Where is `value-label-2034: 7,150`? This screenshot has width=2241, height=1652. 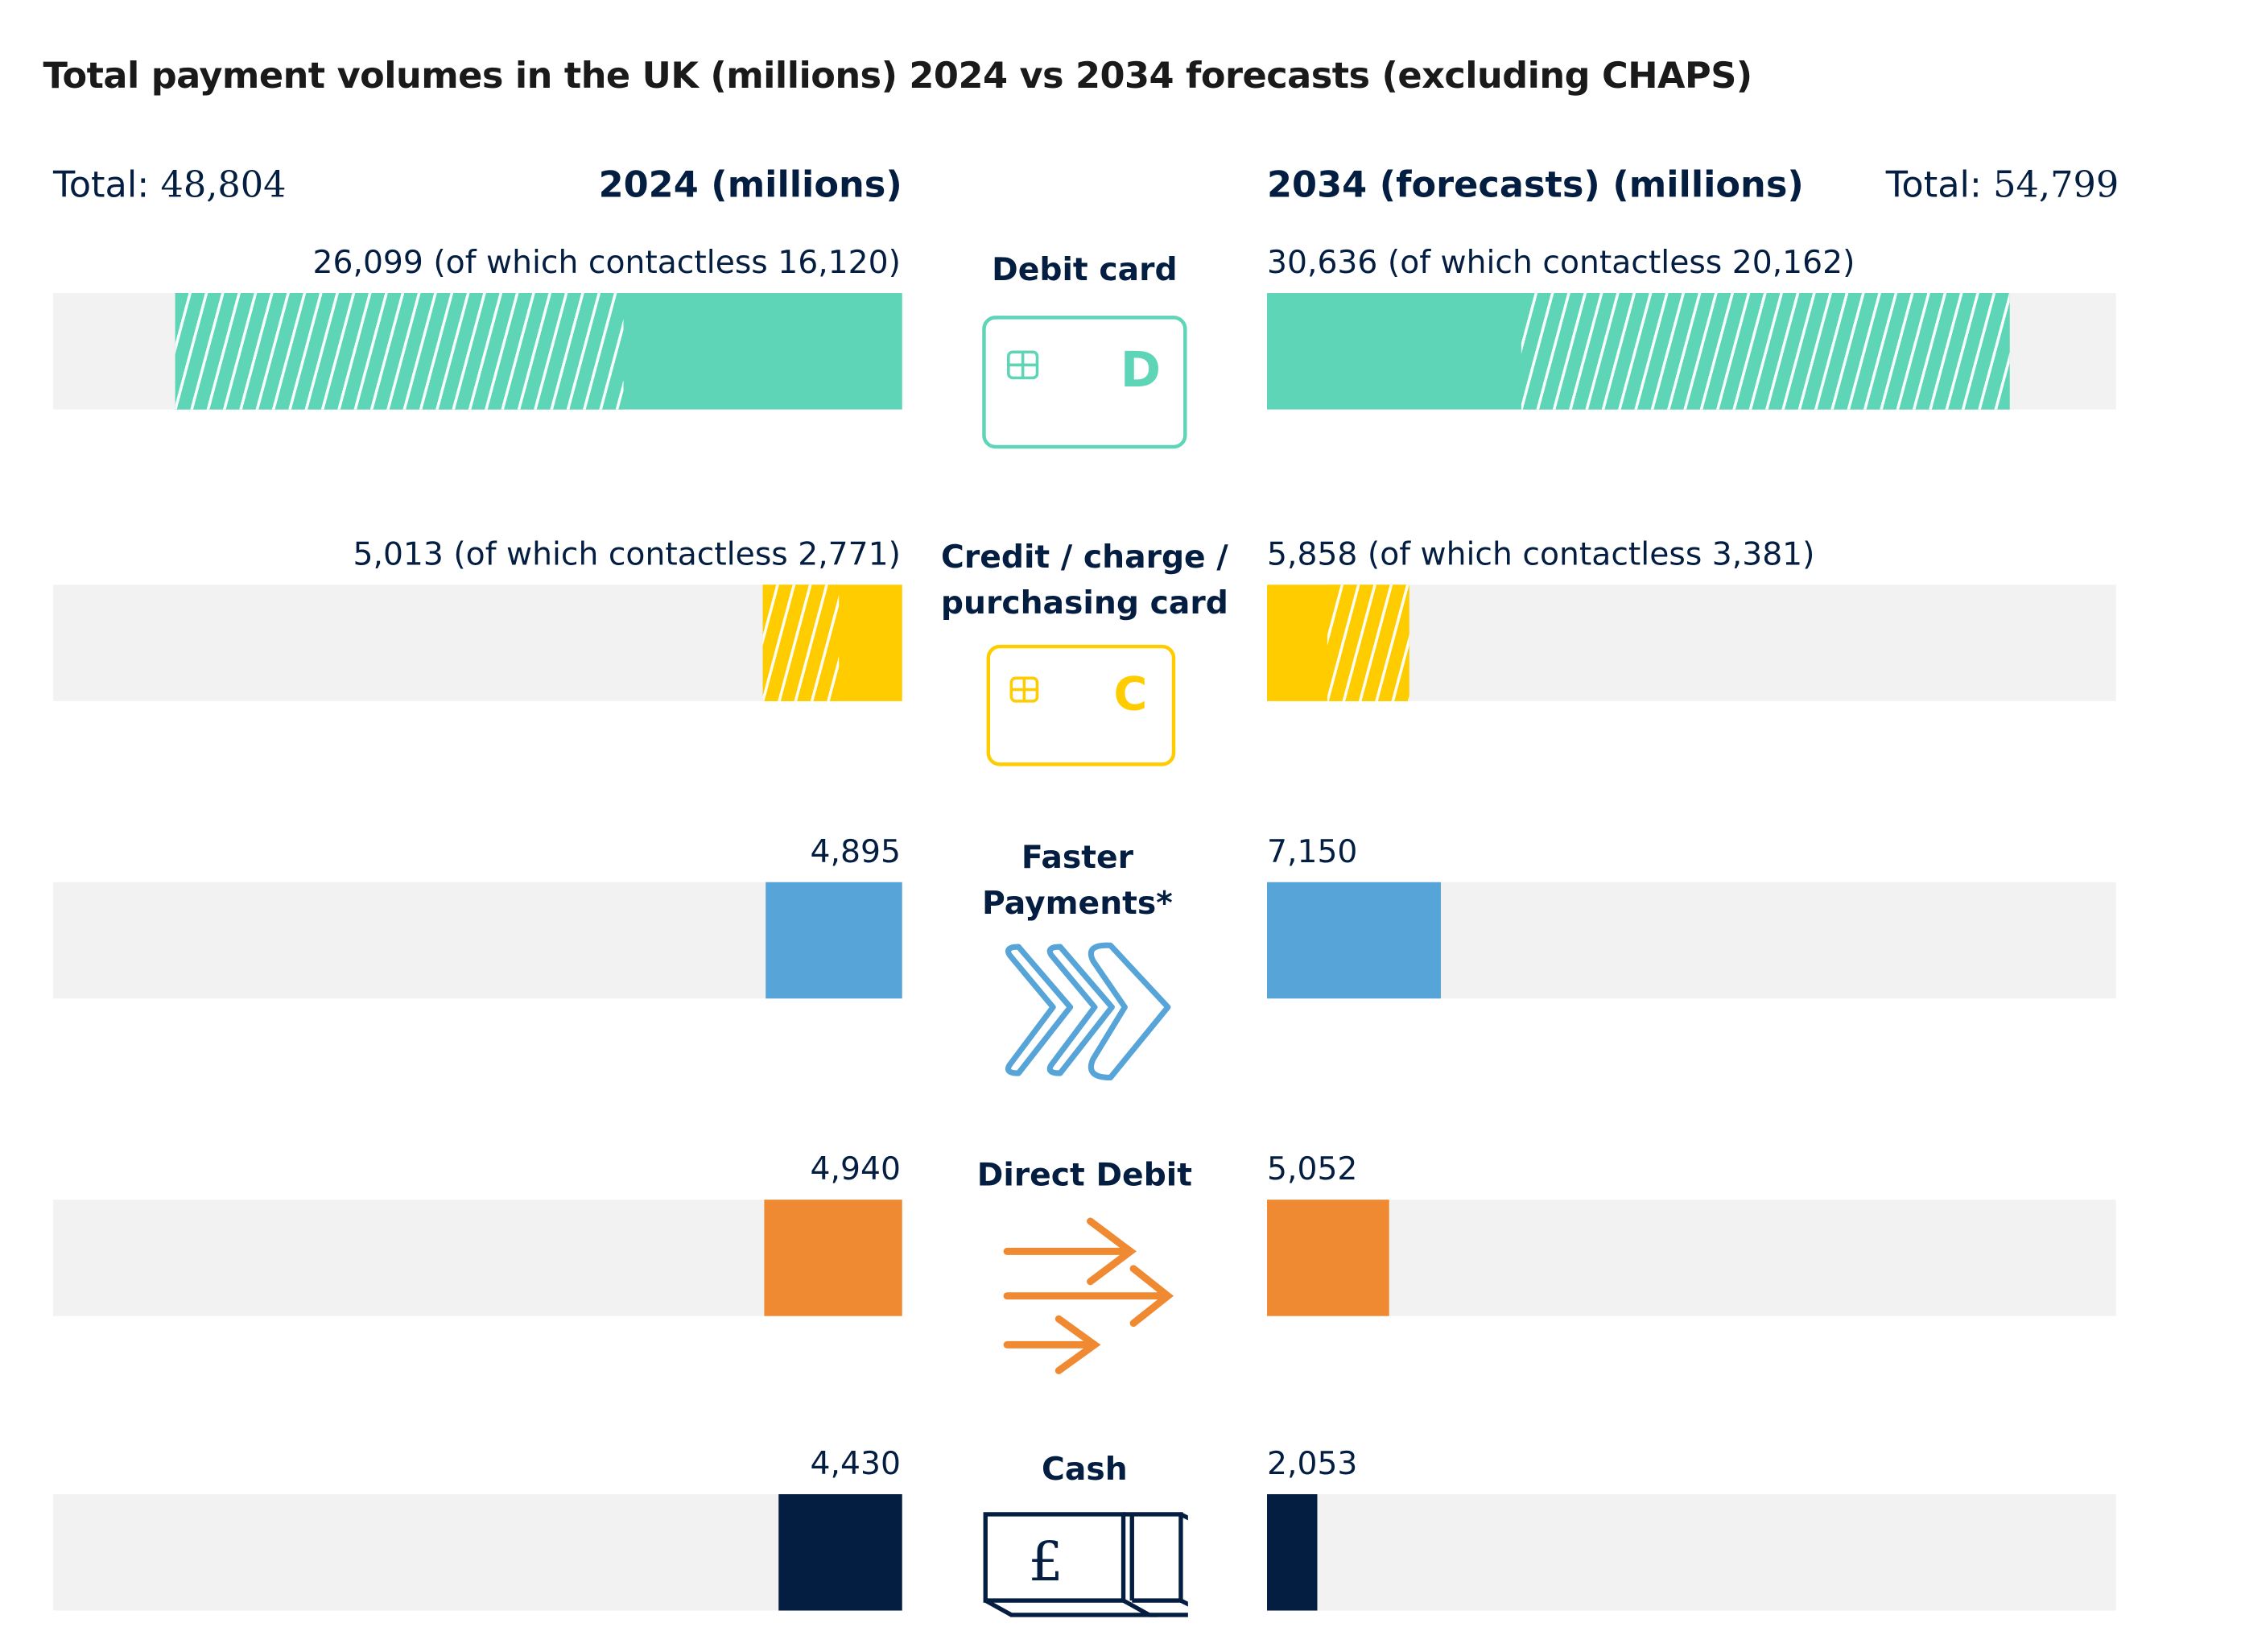 value-label-2034: 7,150 is located at coordinates (1312, 852).